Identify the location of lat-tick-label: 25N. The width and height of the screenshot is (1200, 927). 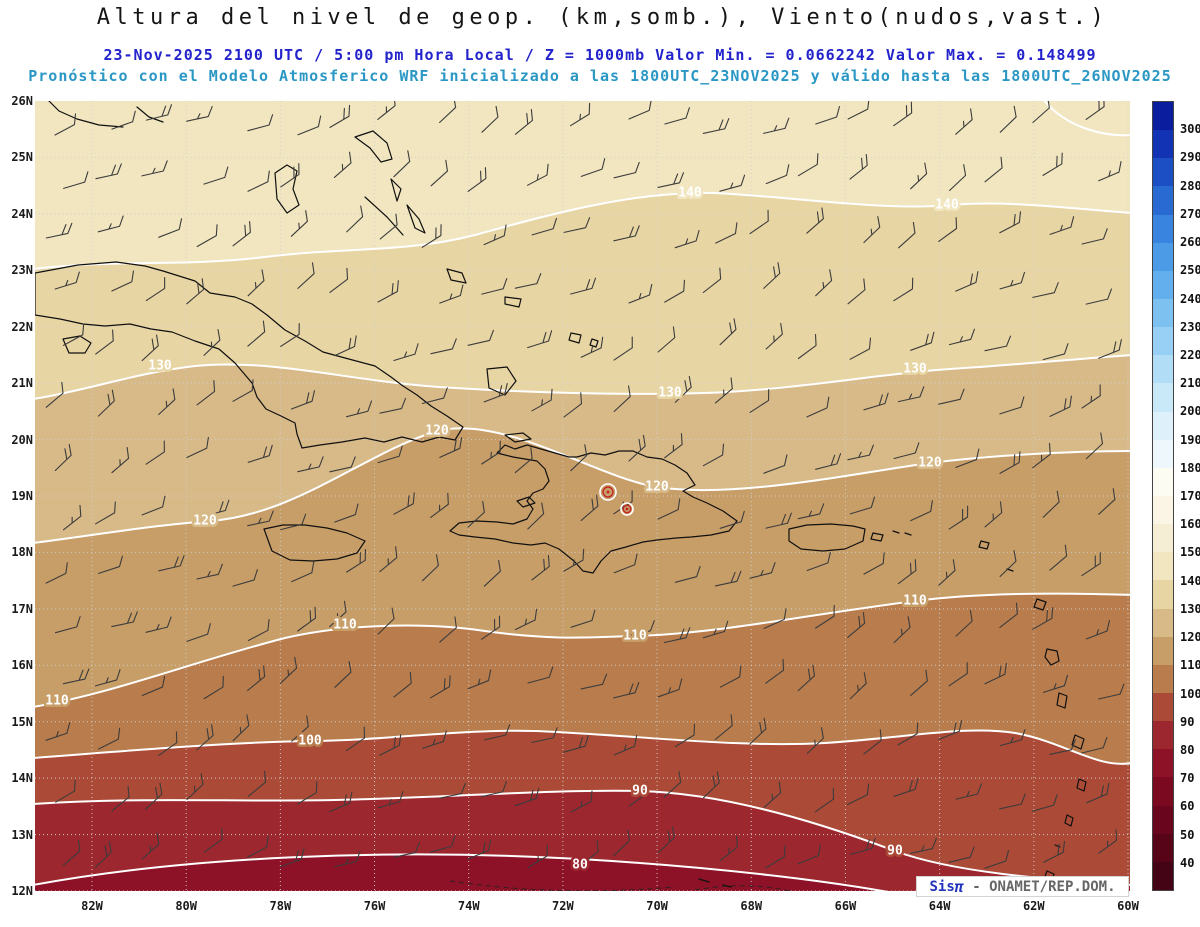
(22, 157).